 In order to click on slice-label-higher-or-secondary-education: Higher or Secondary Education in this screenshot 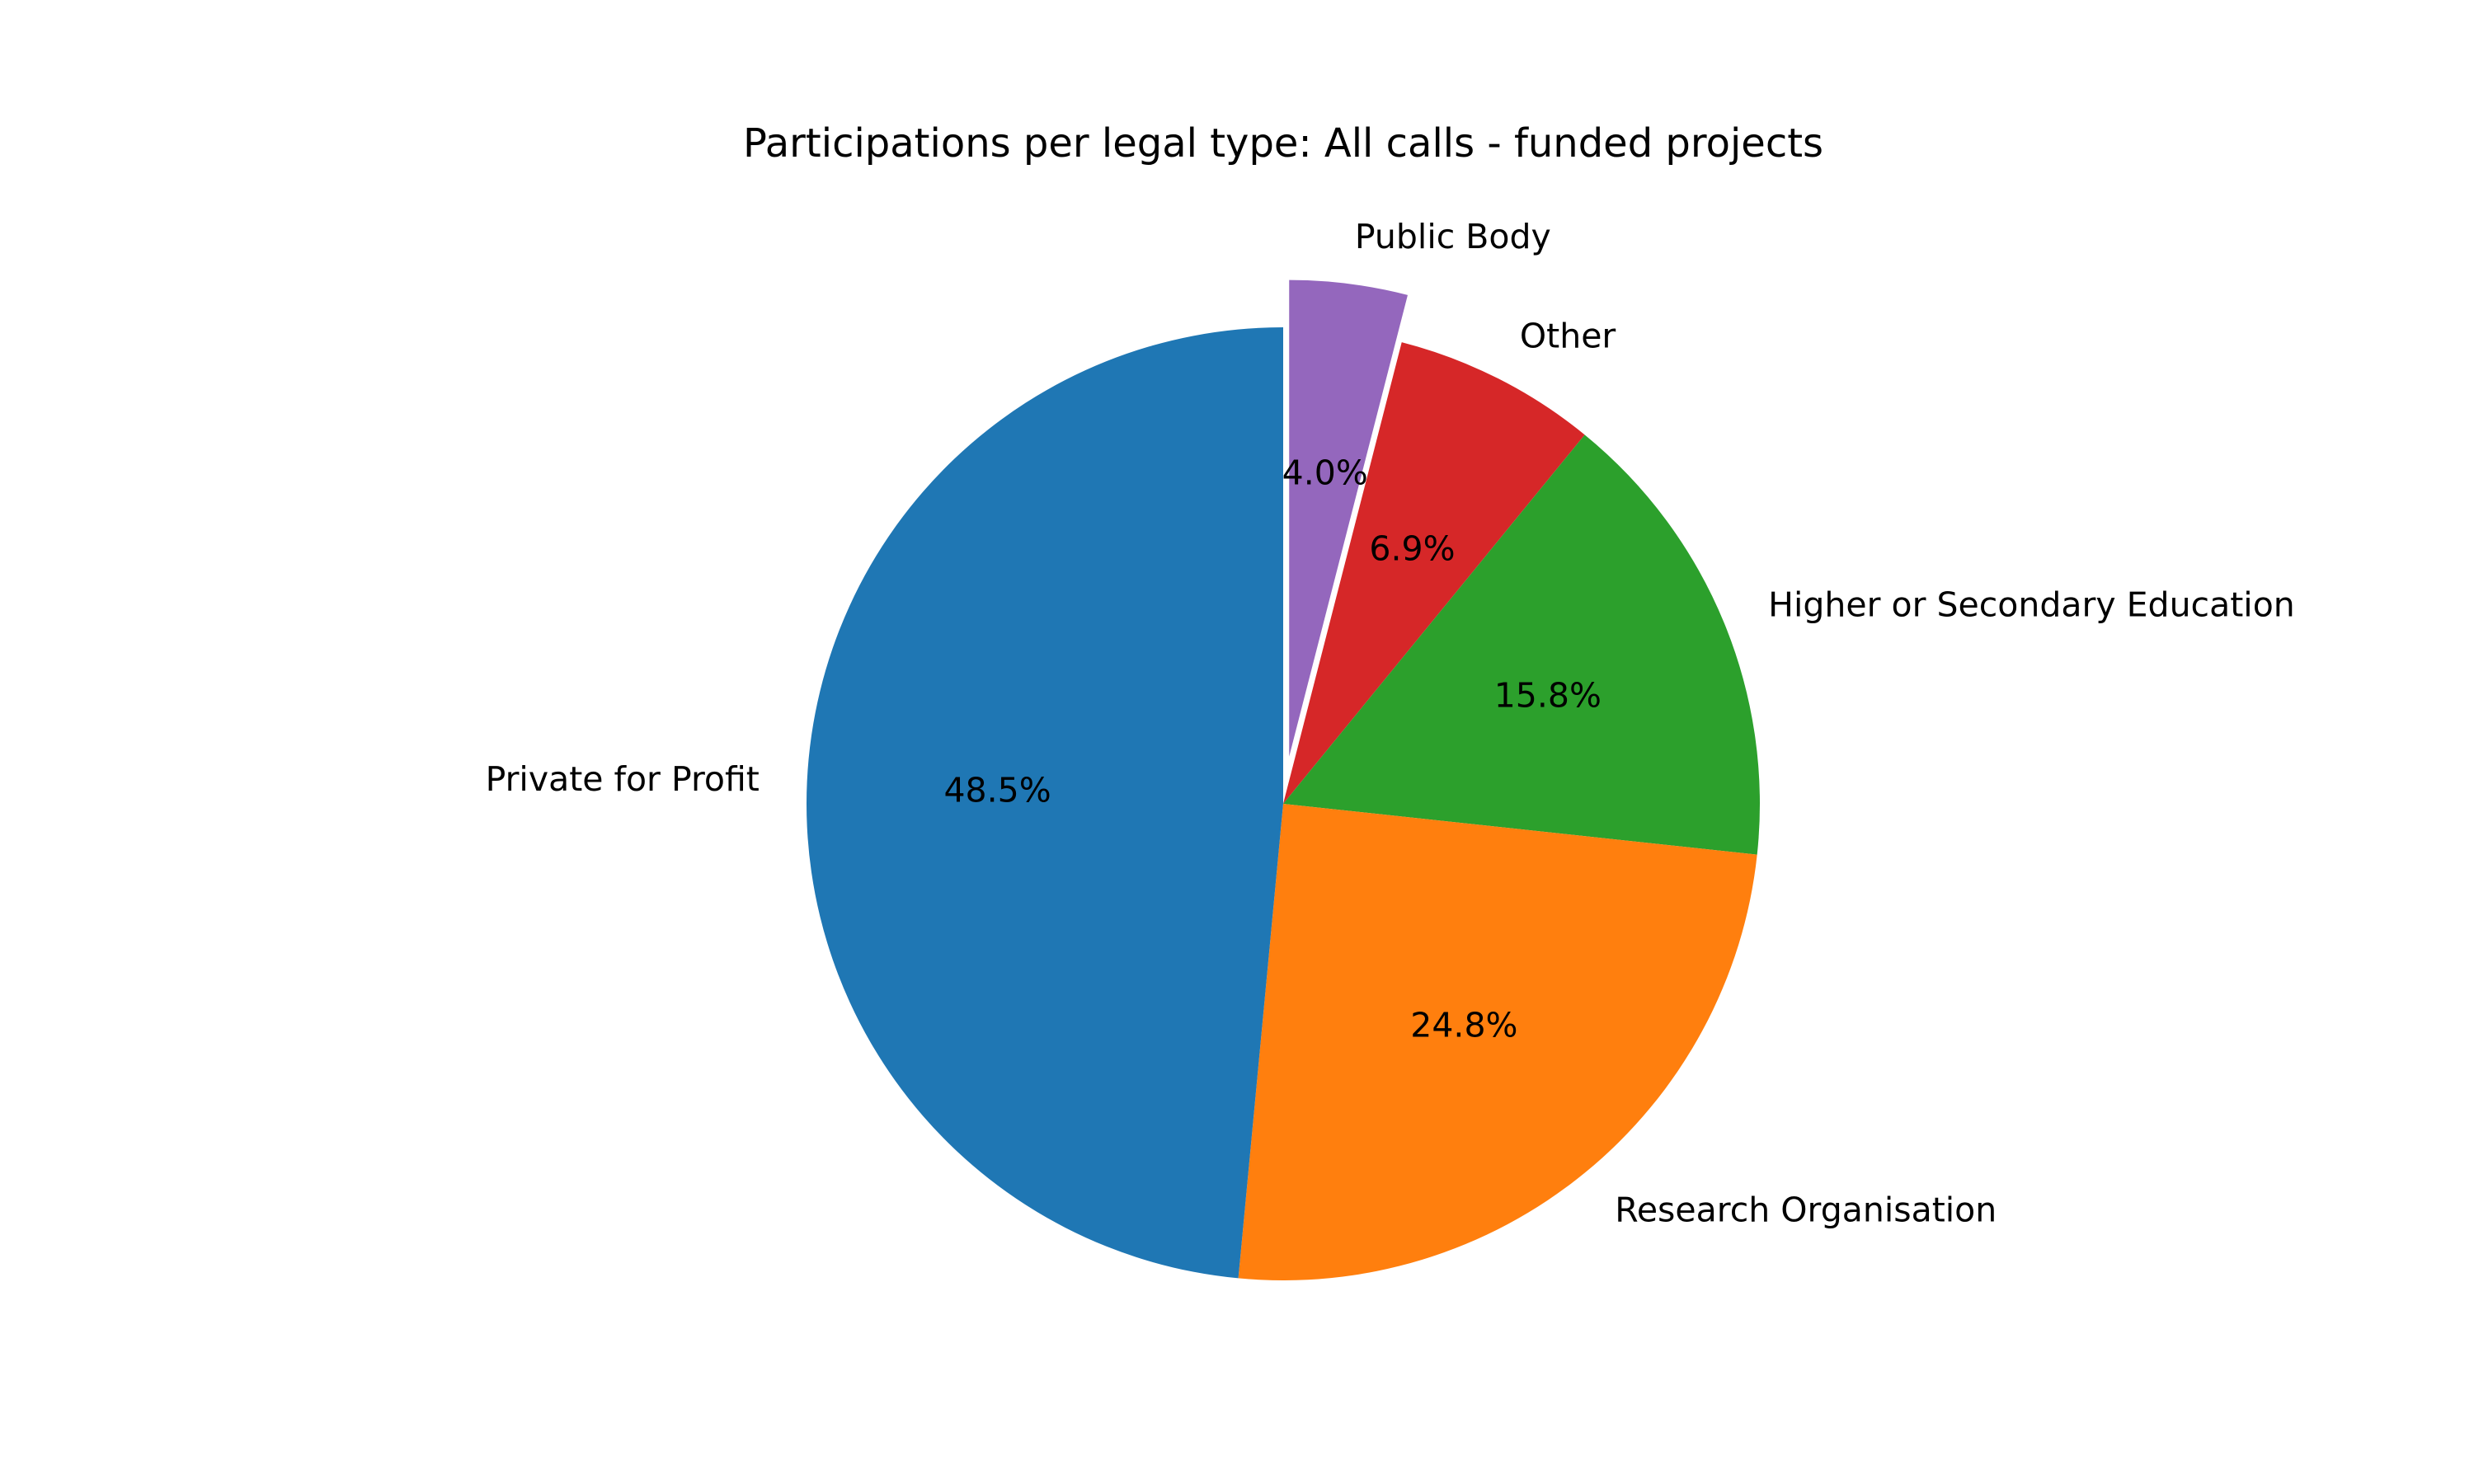, I will do `click(2031, 605)`.